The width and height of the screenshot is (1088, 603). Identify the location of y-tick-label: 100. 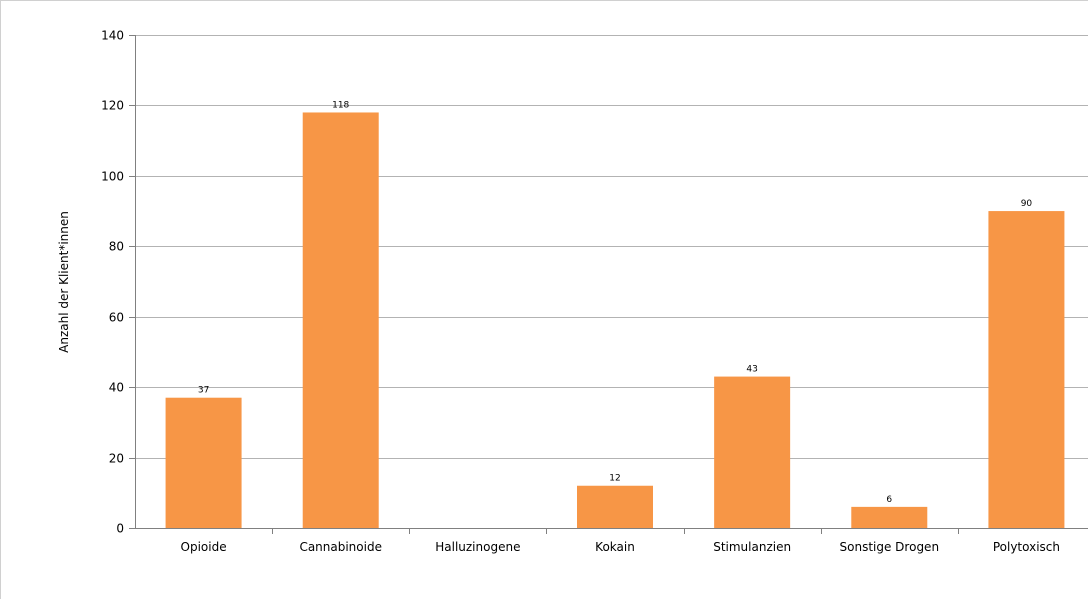
(112, 177).